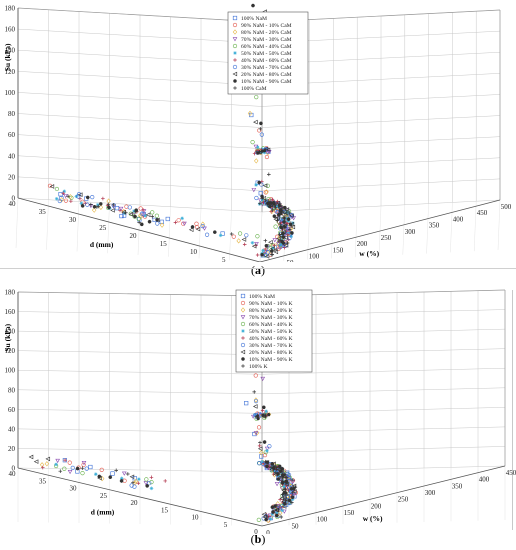 This screenshot has width=516, height=550. What do you see at coordinates (256, 531) in the screenshot?
I see `d-tick-label: 0` at bounding box center [256, 531].